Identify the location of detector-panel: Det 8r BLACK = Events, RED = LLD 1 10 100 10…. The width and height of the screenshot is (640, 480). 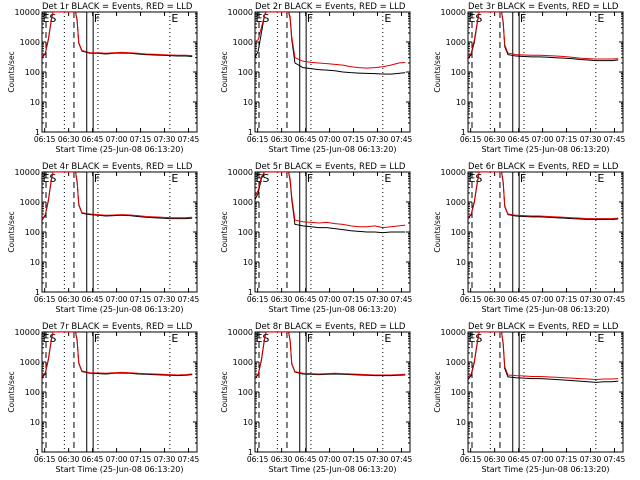
(316, 398).